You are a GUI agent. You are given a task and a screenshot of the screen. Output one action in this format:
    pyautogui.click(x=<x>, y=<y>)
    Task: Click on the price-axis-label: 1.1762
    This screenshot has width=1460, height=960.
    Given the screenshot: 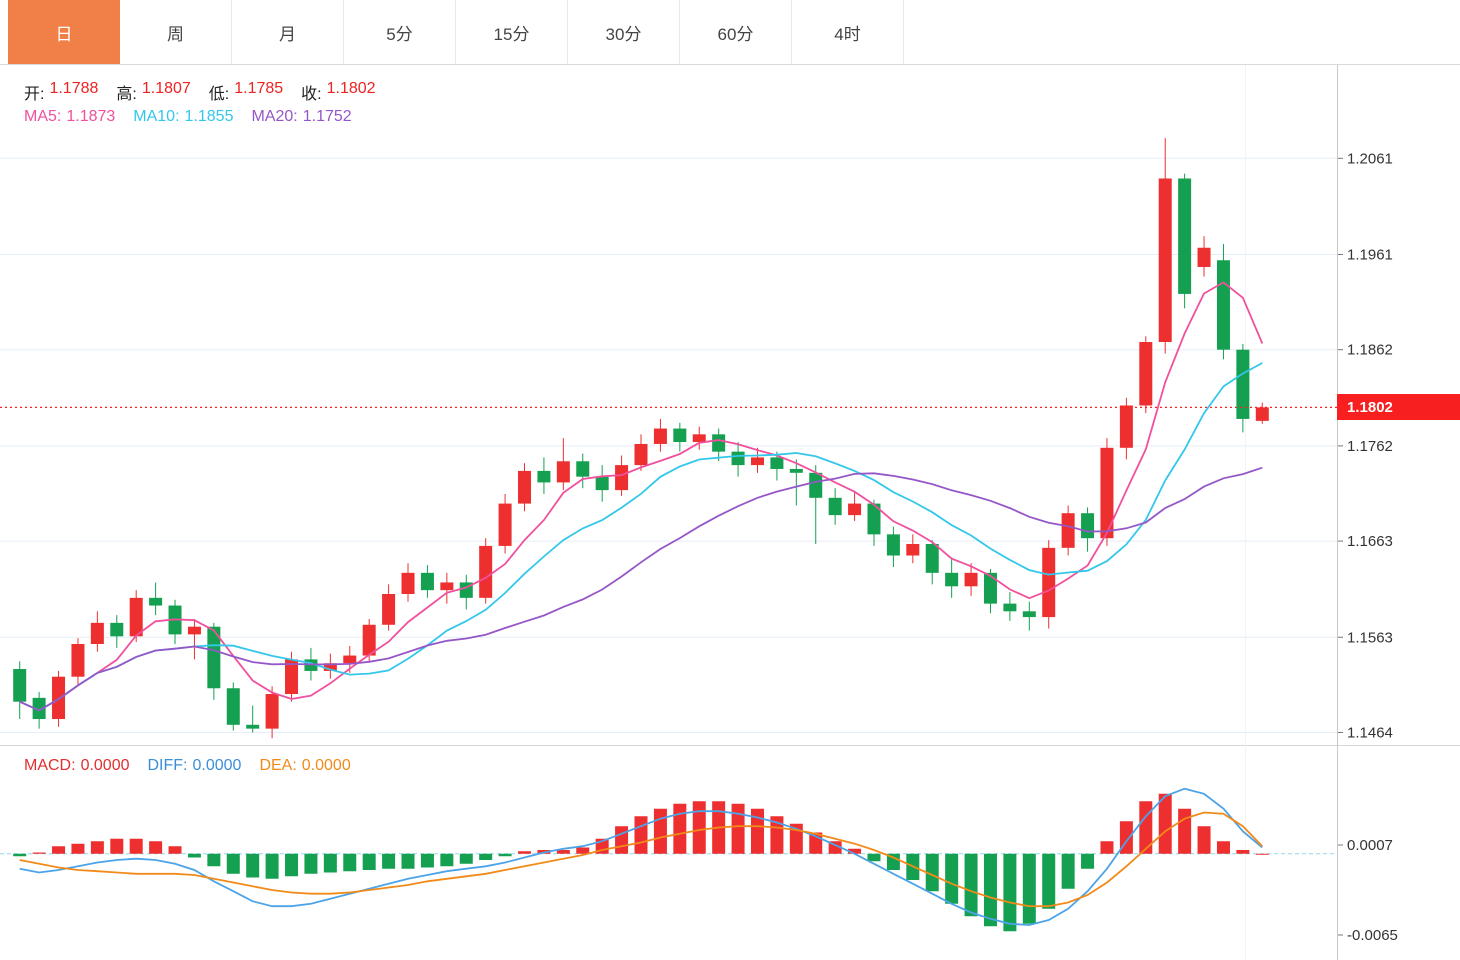 What is the action you would take?
    pyautogui.click(x=1370, y=446)
    